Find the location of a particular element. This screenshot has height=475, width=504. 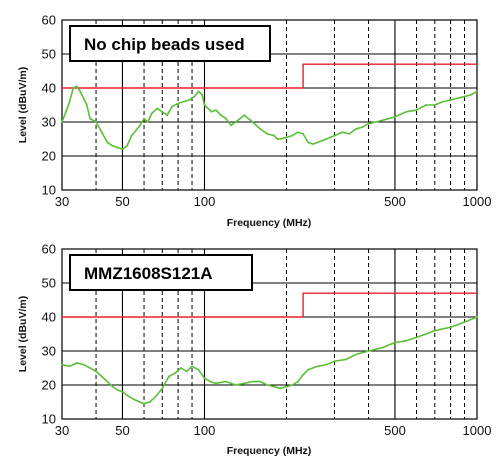

x-tick-label: 500 is located at coordinates (395, 201).